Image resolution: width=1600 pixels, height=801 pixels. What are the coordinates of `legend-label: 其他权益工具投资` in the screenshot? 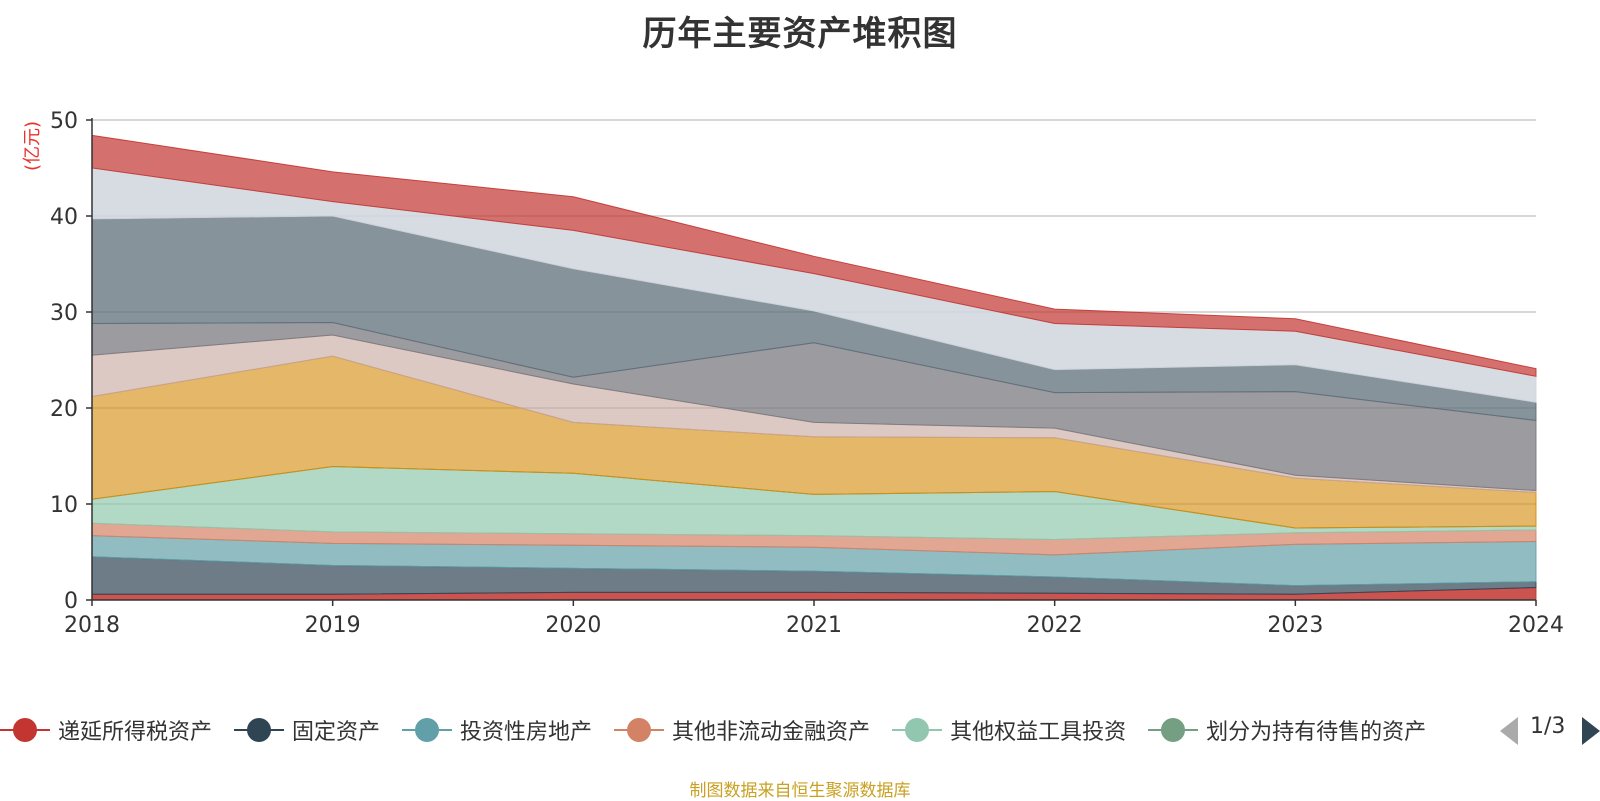 It's located at (1038, 732).